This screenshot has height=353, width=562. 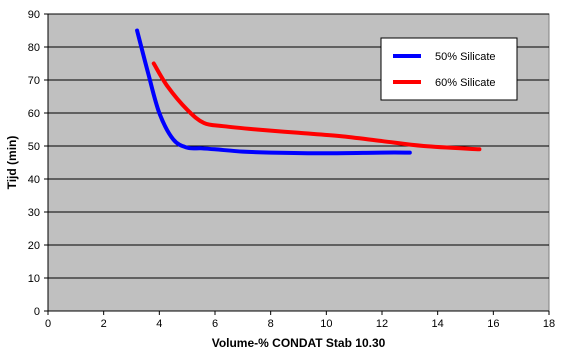 What do you see at coordinates (300, 324) in the screenshot?
I see `x-tick-labels: 0 2 4 6 8 10 12 14 16 18` at bounding box center [300, 324].